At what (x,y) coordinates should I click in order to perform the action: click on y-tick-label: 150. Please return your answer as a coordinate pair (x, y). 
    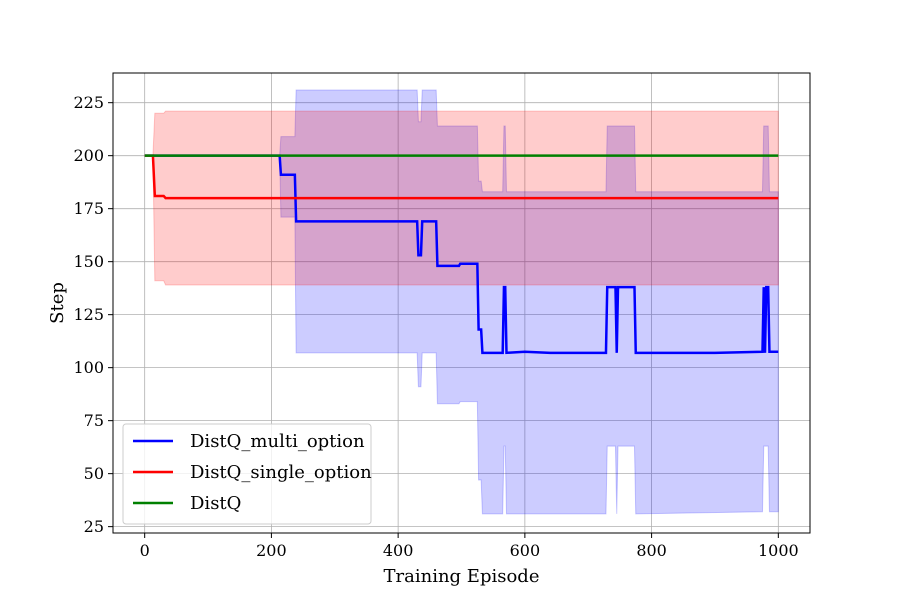
    Looking at the image, I should click on (88, 261).